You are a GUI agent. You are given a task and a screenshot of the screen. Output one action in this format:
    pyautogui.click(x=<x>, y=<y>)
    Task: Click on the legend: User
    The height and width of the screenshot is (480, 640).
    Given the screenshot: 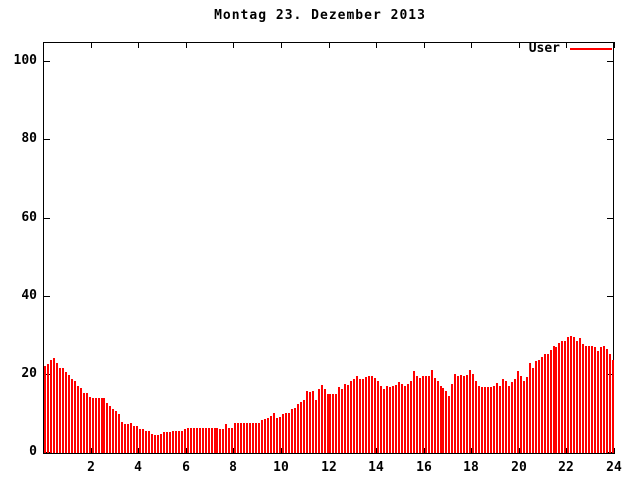 What is the action you would take?
    pyautogui.click(x=570, y=49)
    